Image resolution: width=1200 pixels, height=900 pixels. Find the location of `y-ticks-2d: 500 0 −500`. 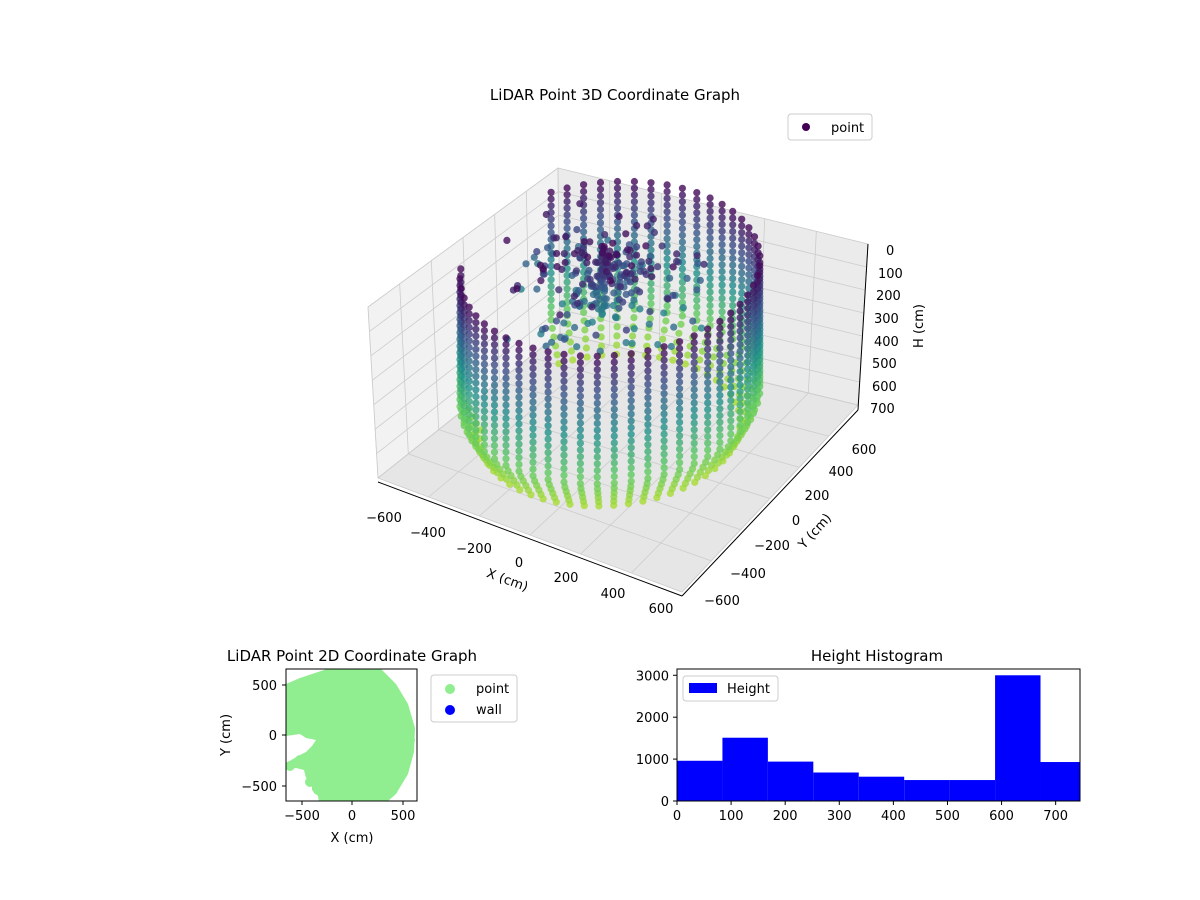

y-ticks-2d: 500 0 −500 is located at coordinates (263, 737).